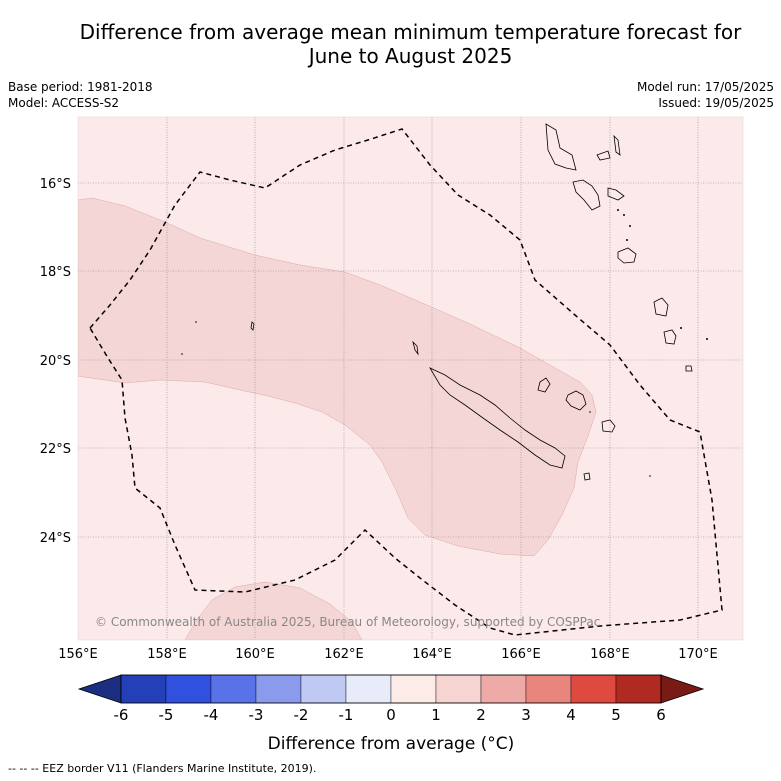  I want to click on colorbar-low-extension, so click(99, 689).